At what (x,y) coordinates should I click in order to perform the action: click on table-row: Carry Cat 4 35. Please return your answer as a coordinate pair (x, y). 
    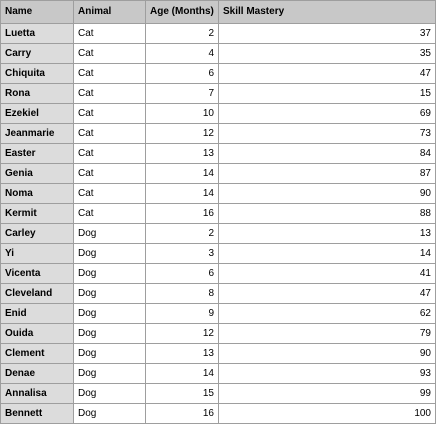
    Looking at the image, I should click on (218, 53).